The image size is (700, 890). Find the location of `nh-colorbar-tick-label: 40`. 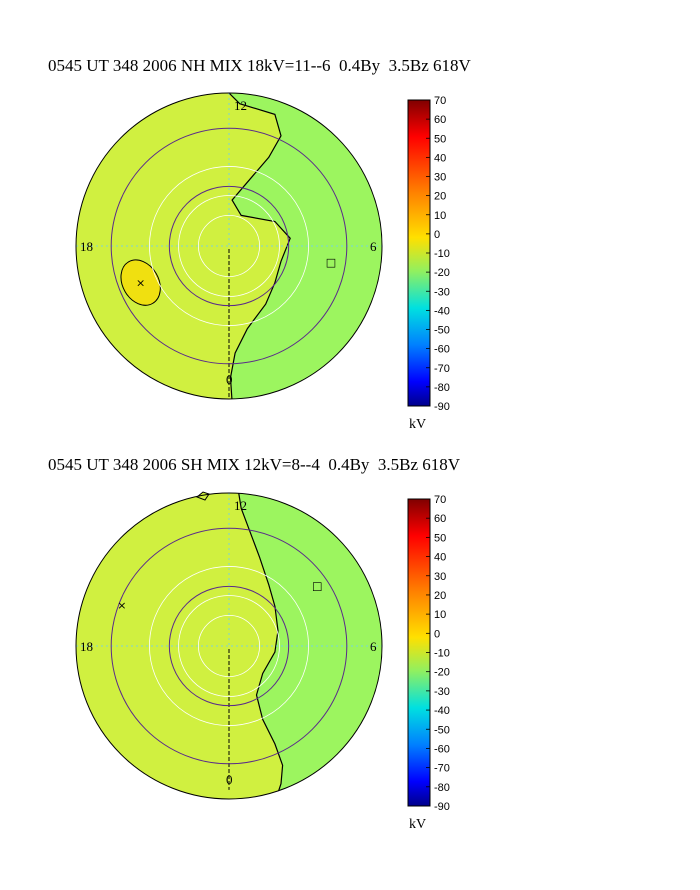

nh-colorbar-tick-label: 40 is located at coordinates (440, 158).